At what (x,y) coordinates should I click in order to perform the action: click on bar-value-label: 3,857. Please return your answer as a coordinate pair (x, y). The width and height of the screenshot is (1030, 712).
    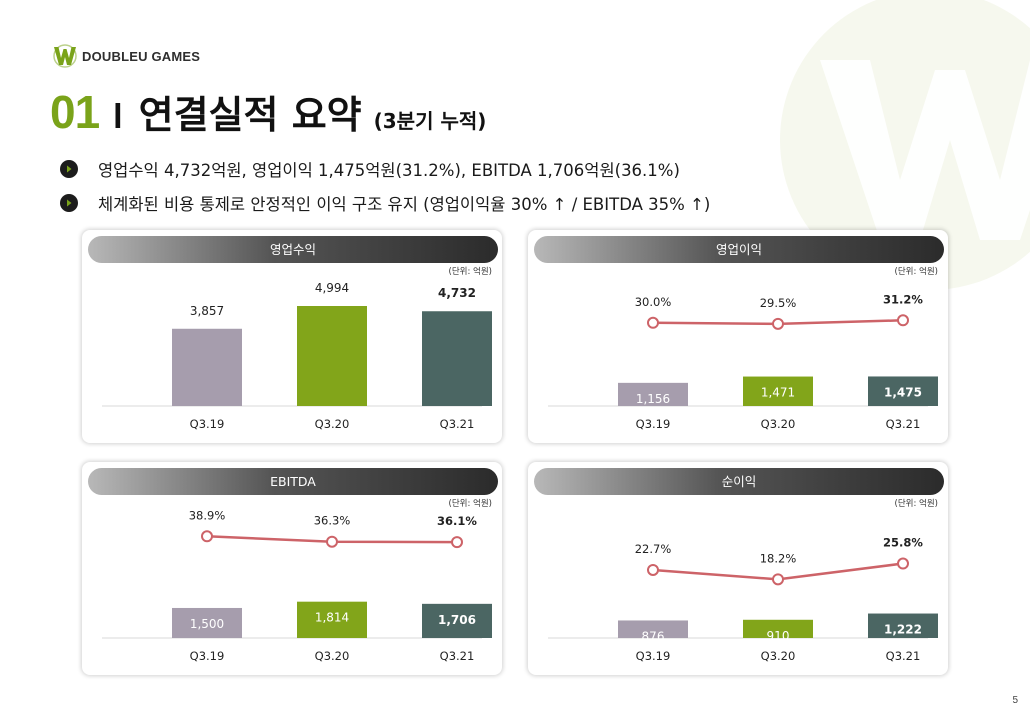
    Looking at the image, I should click on (207, 311).